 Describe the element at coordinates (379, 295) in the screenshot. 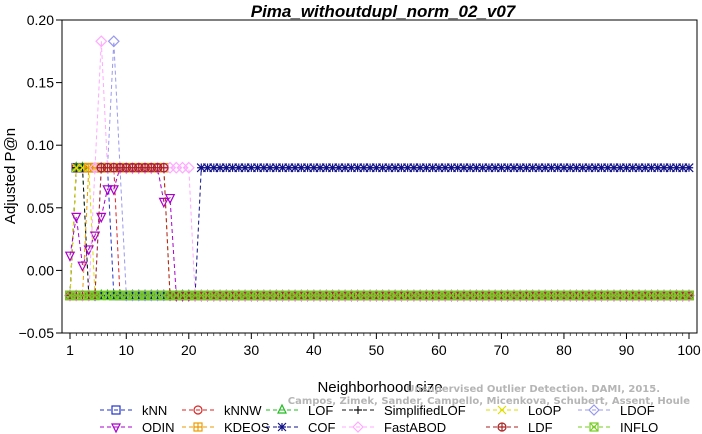

I see `series-markers` at that location.